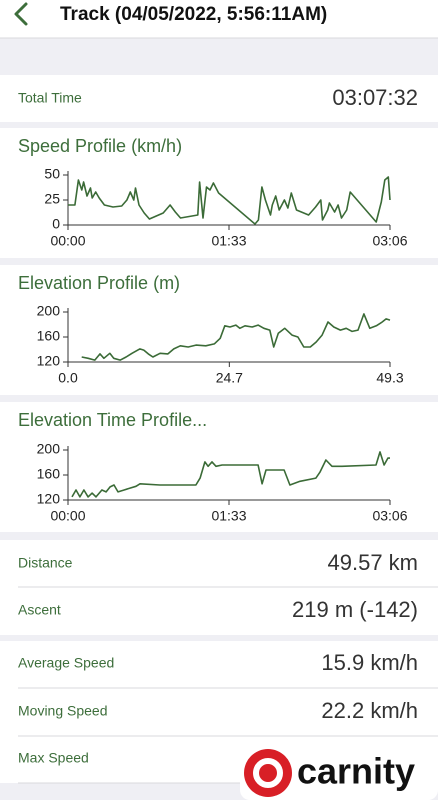 This screenshot has height=800, width=438. Describe the element at coordinates (50, 98) in the screenshot. I see `row-label: Total Time` at that location.